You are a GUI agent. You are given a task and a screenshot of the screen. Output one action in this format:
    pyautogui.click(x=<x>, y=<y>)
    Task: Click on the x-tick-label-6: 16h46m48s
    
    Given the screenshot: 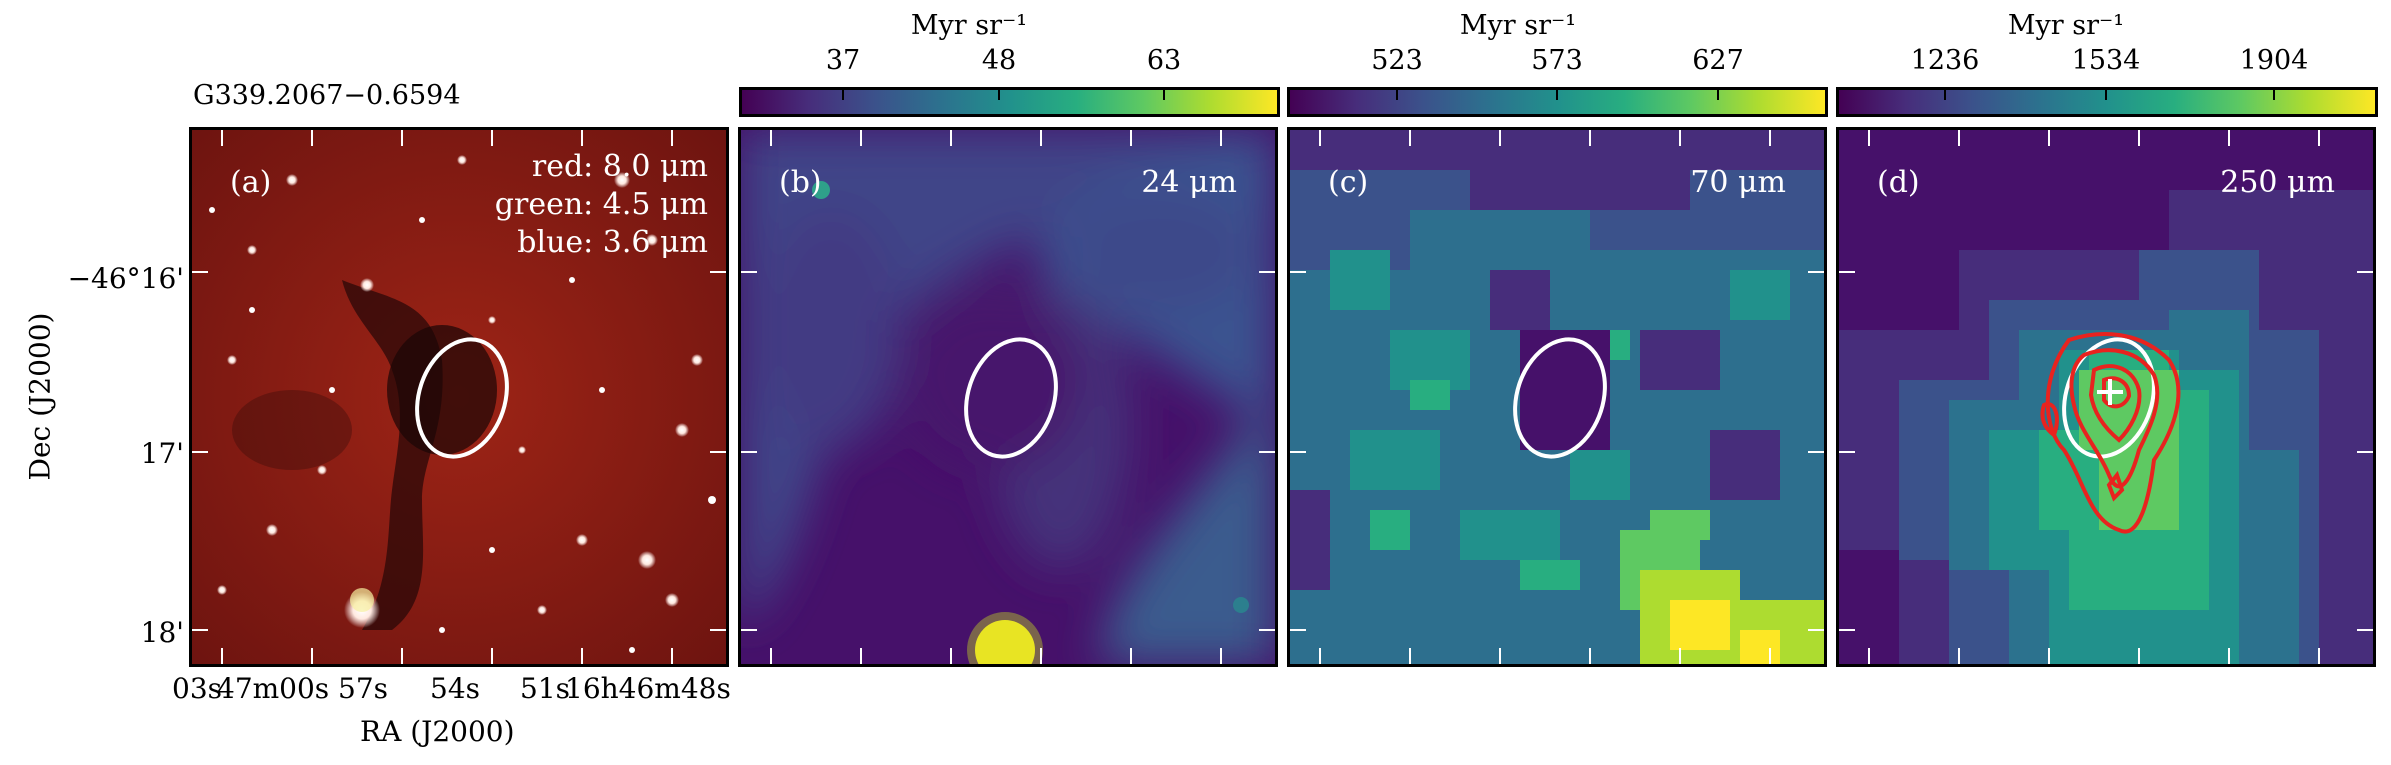 What is the action you would take?
    pyautogui.click(x=648, y=688)
    